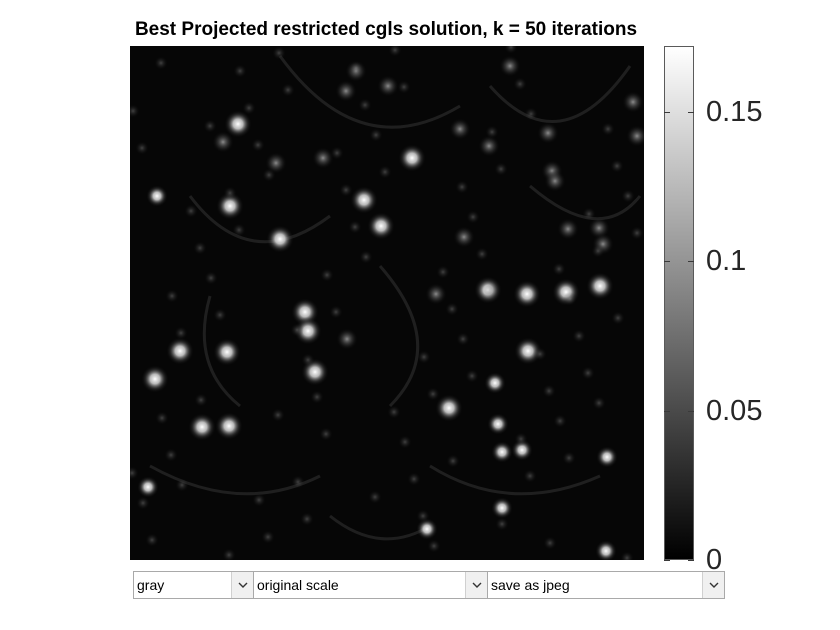 This screenshot has height=630, width=840. Describe the element at coordinates (193, 585) in the screenshot. I see `colormap-dropdown: gray` at that location.